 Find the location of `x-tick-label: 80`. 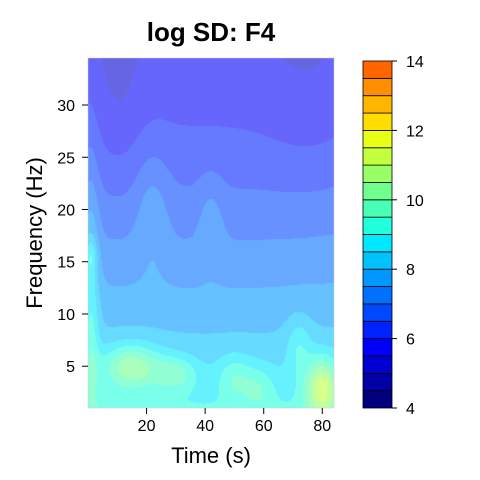

x-tick-label: 80 is located at coordinates (322, 426).